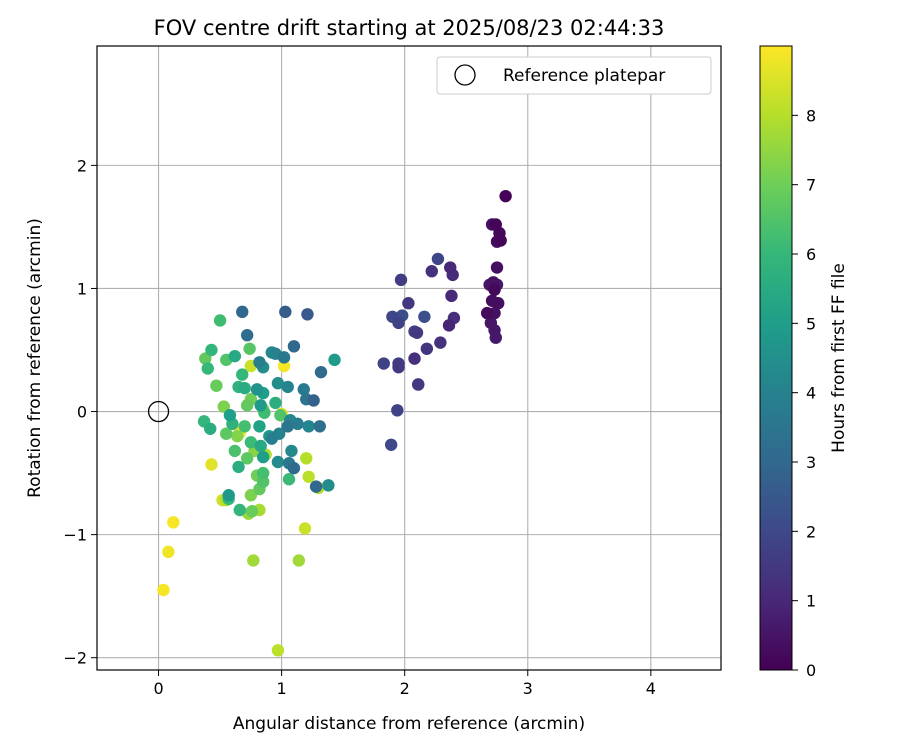  I want to click on reference-platepar-marker, so click(158, 411).